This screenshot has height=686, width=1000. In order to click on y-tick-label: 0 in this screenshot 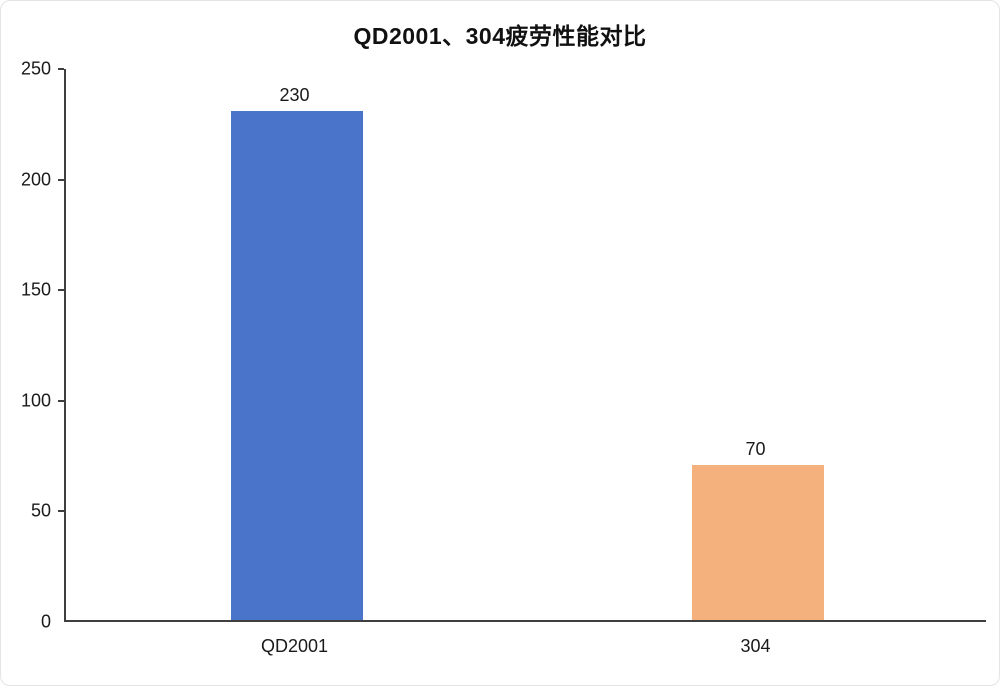, I will do `click(45, 621)`.